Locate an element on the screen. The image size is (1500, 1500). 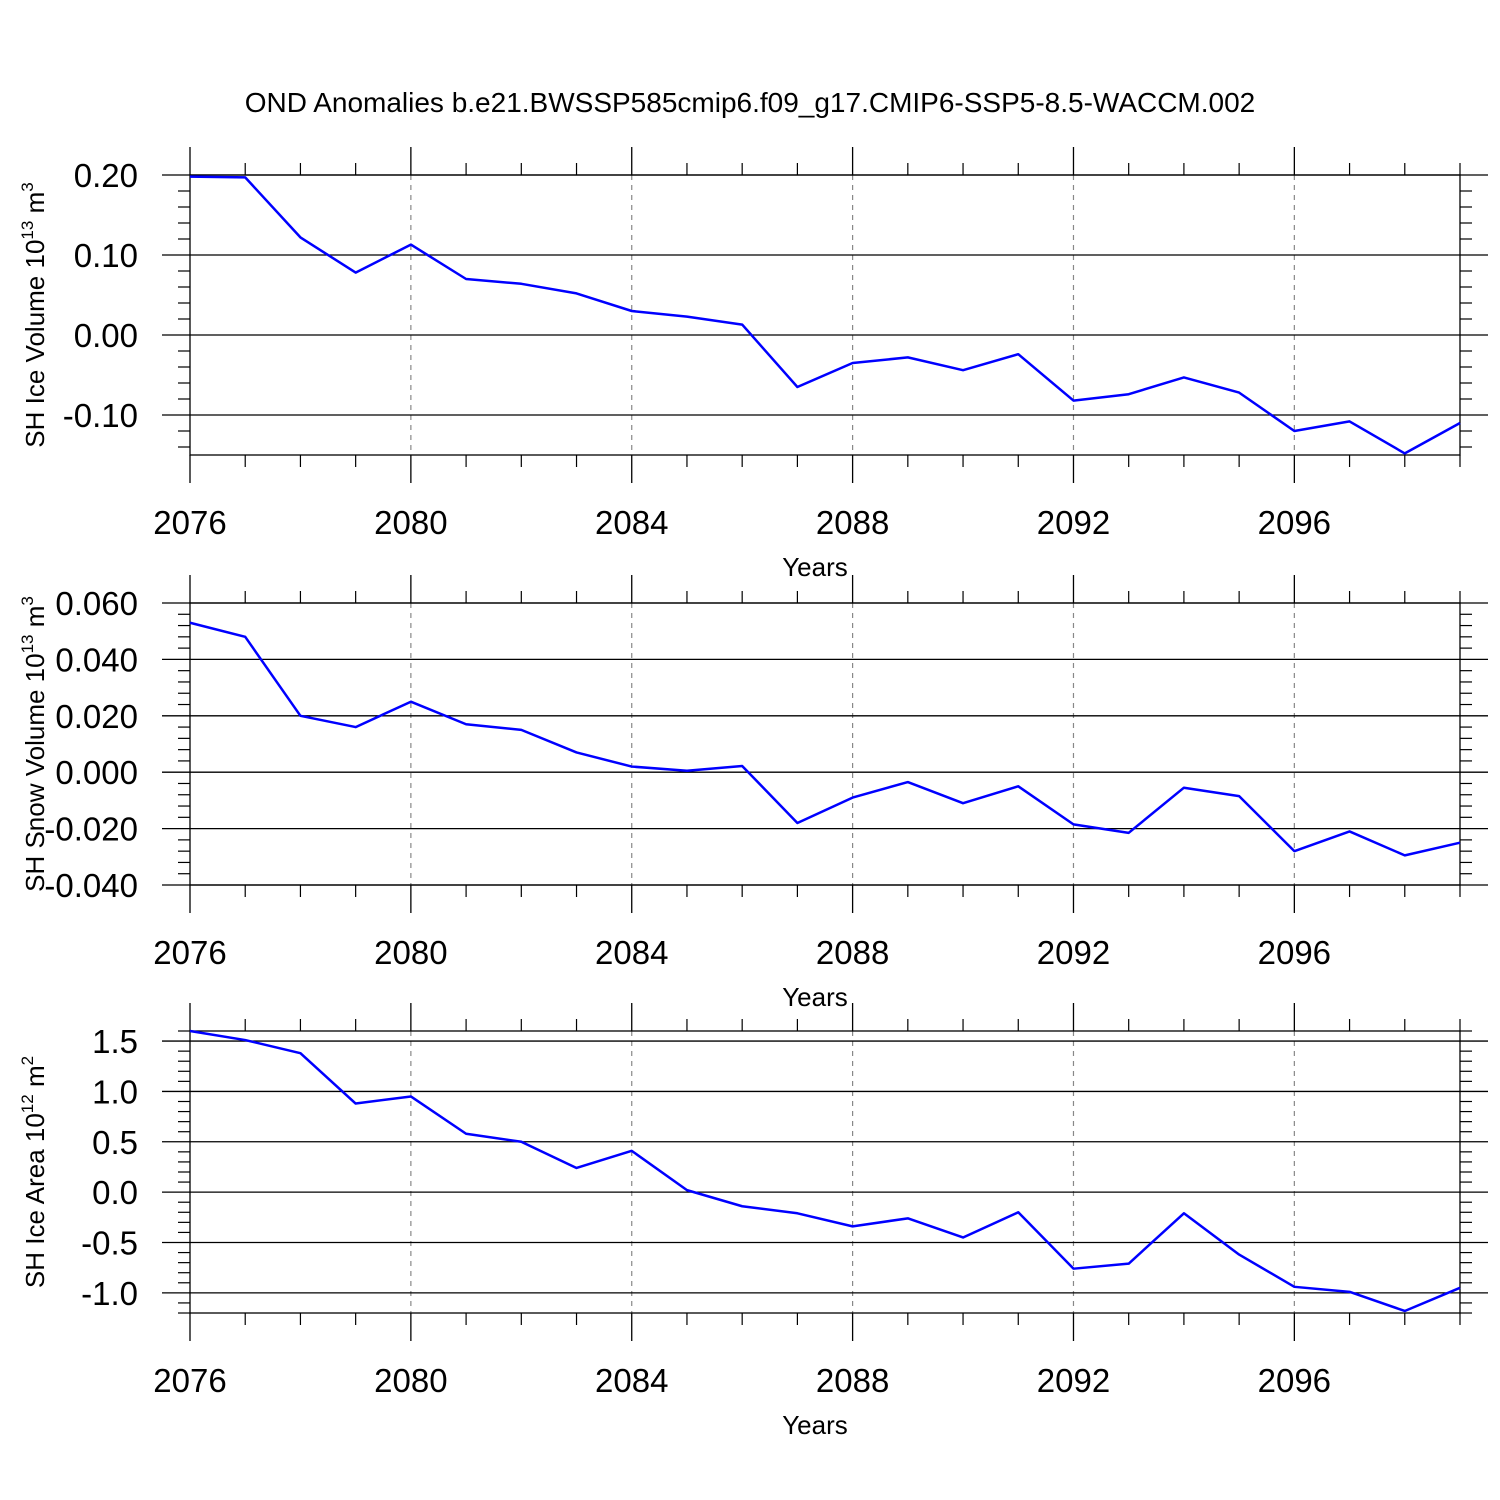
y-tick-label: 0.020 is located at coordinates (96, 716).